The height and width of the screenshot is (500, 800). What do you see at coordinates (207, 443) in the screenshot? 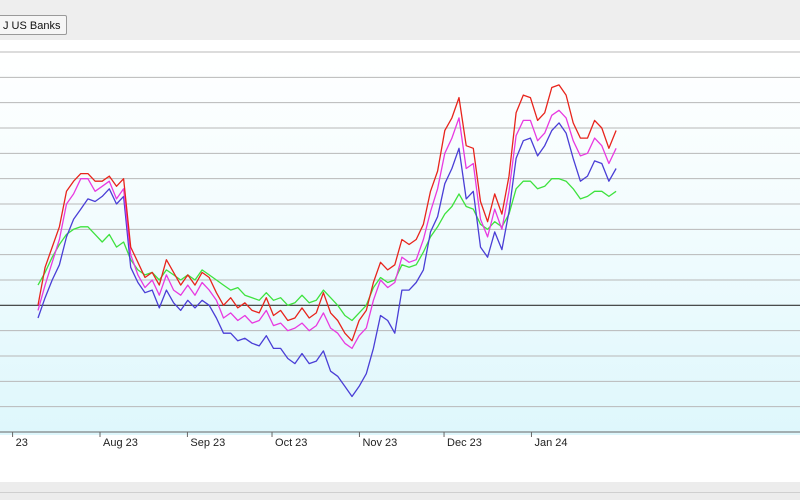
I see `x-tick-label: Sep 23` at bounding box center [207, 443].